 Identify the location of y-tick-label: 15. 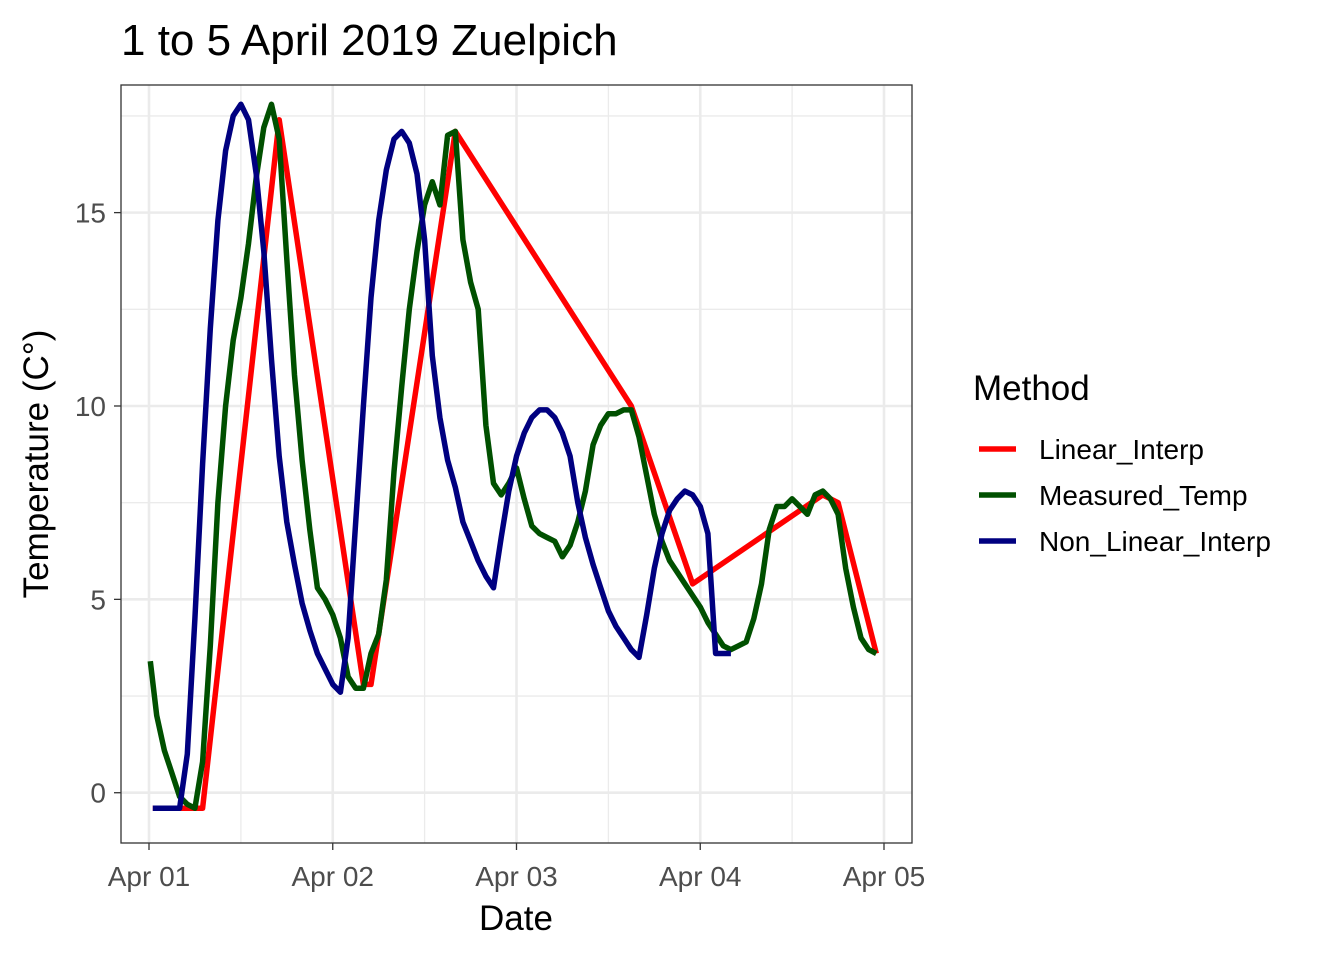
(90, 213).